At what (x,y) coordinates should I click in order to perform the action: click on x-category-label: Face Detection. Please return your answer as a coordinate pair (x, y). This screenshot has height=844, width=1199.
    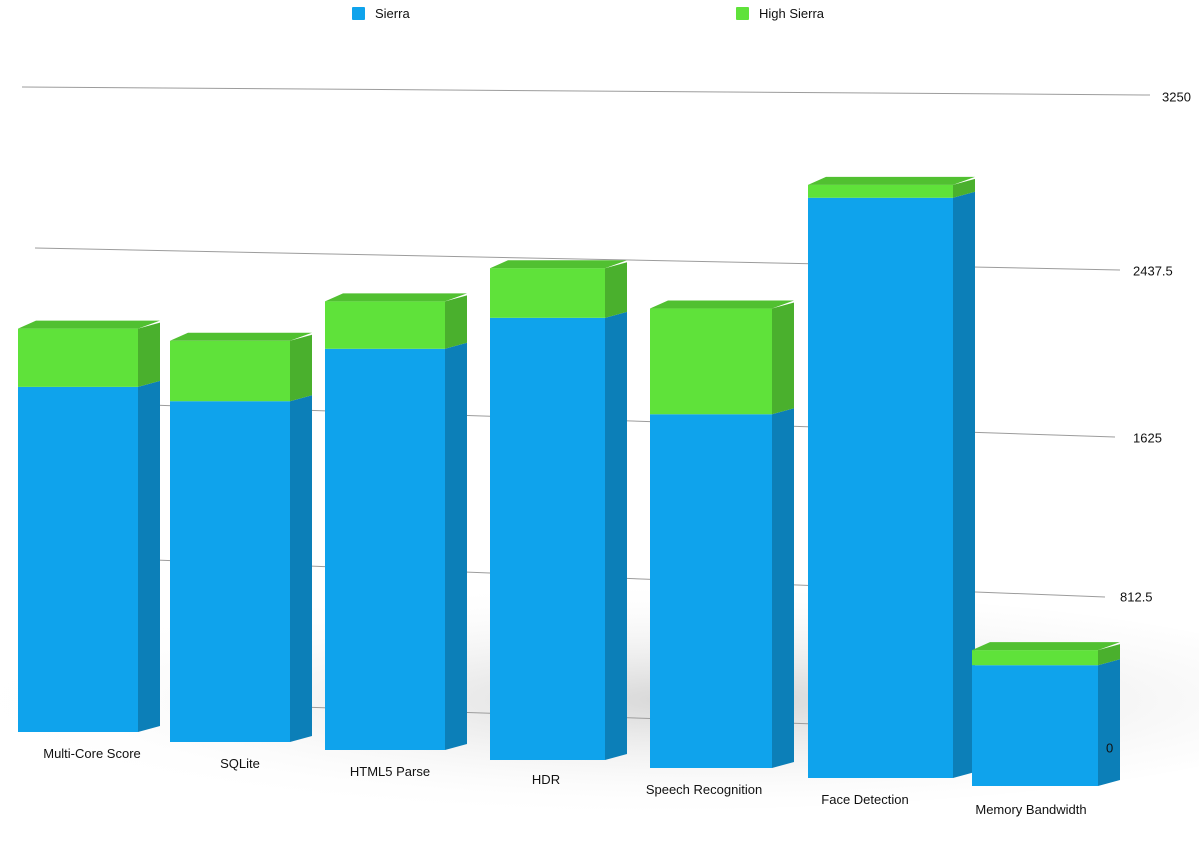
    Looking at the image, I should click on (865, 799).